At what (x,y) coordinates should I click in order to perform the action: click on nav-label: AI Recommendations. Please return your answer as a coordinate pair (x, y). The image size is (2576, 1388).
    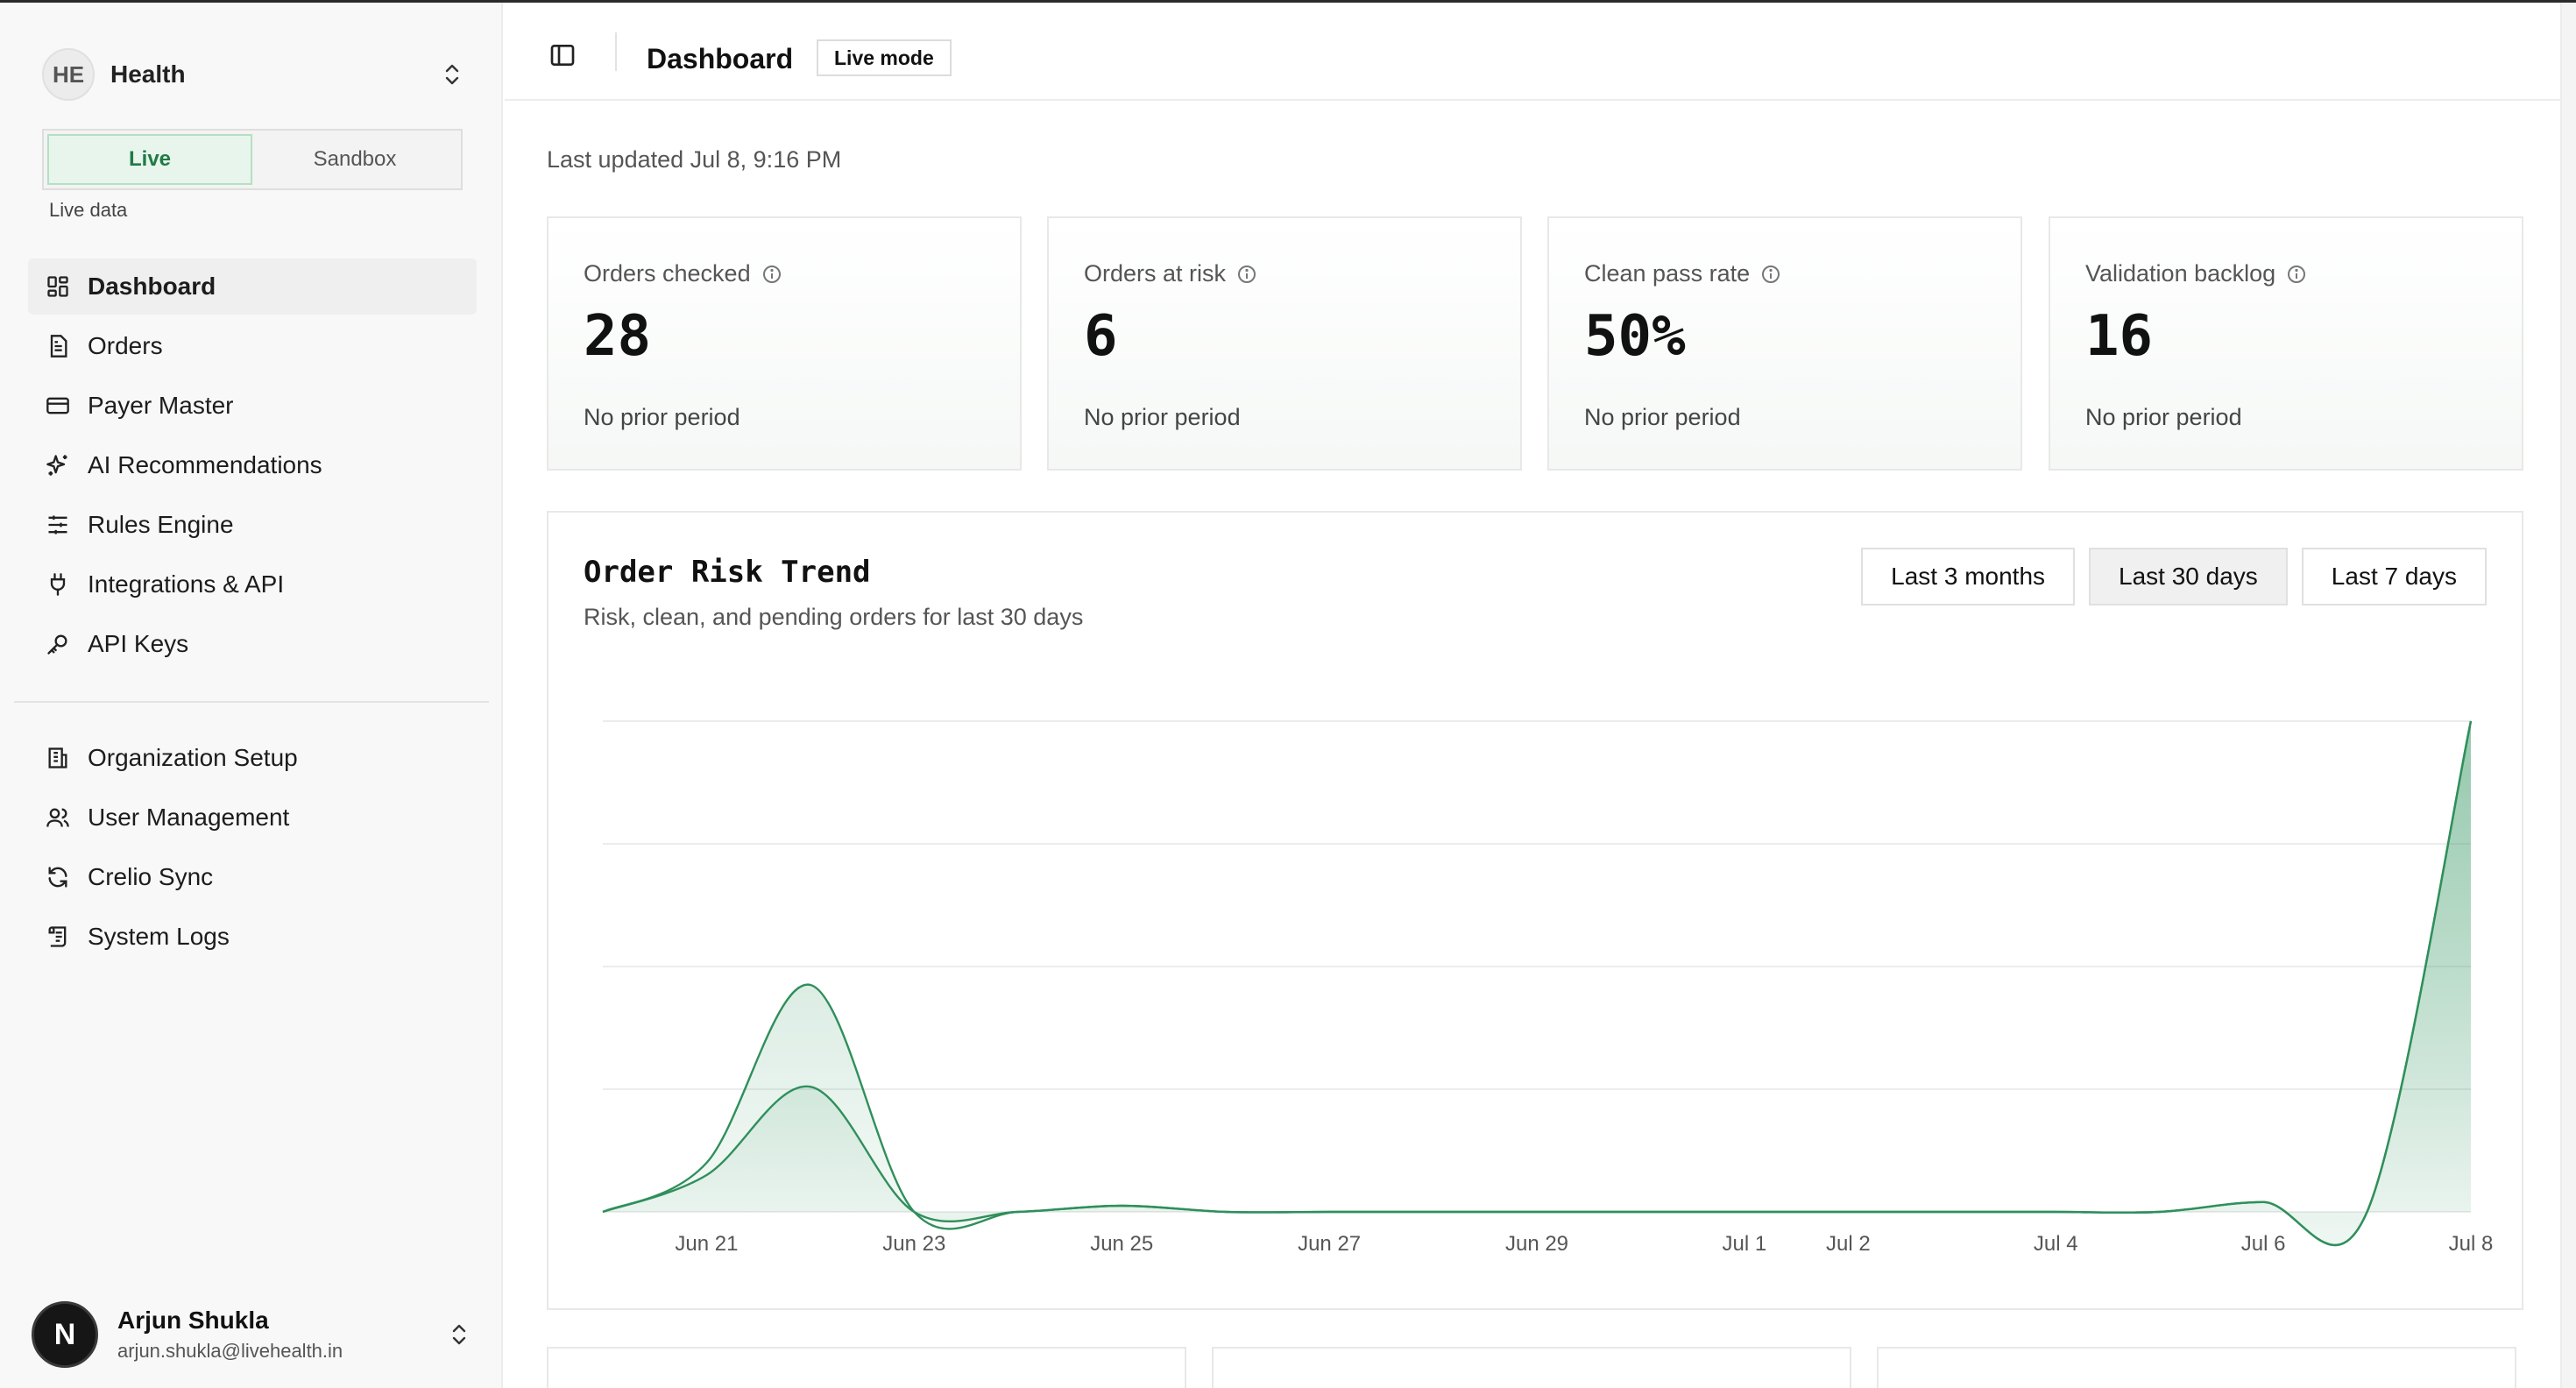
    Looking at the image, I should click on (205, 465).